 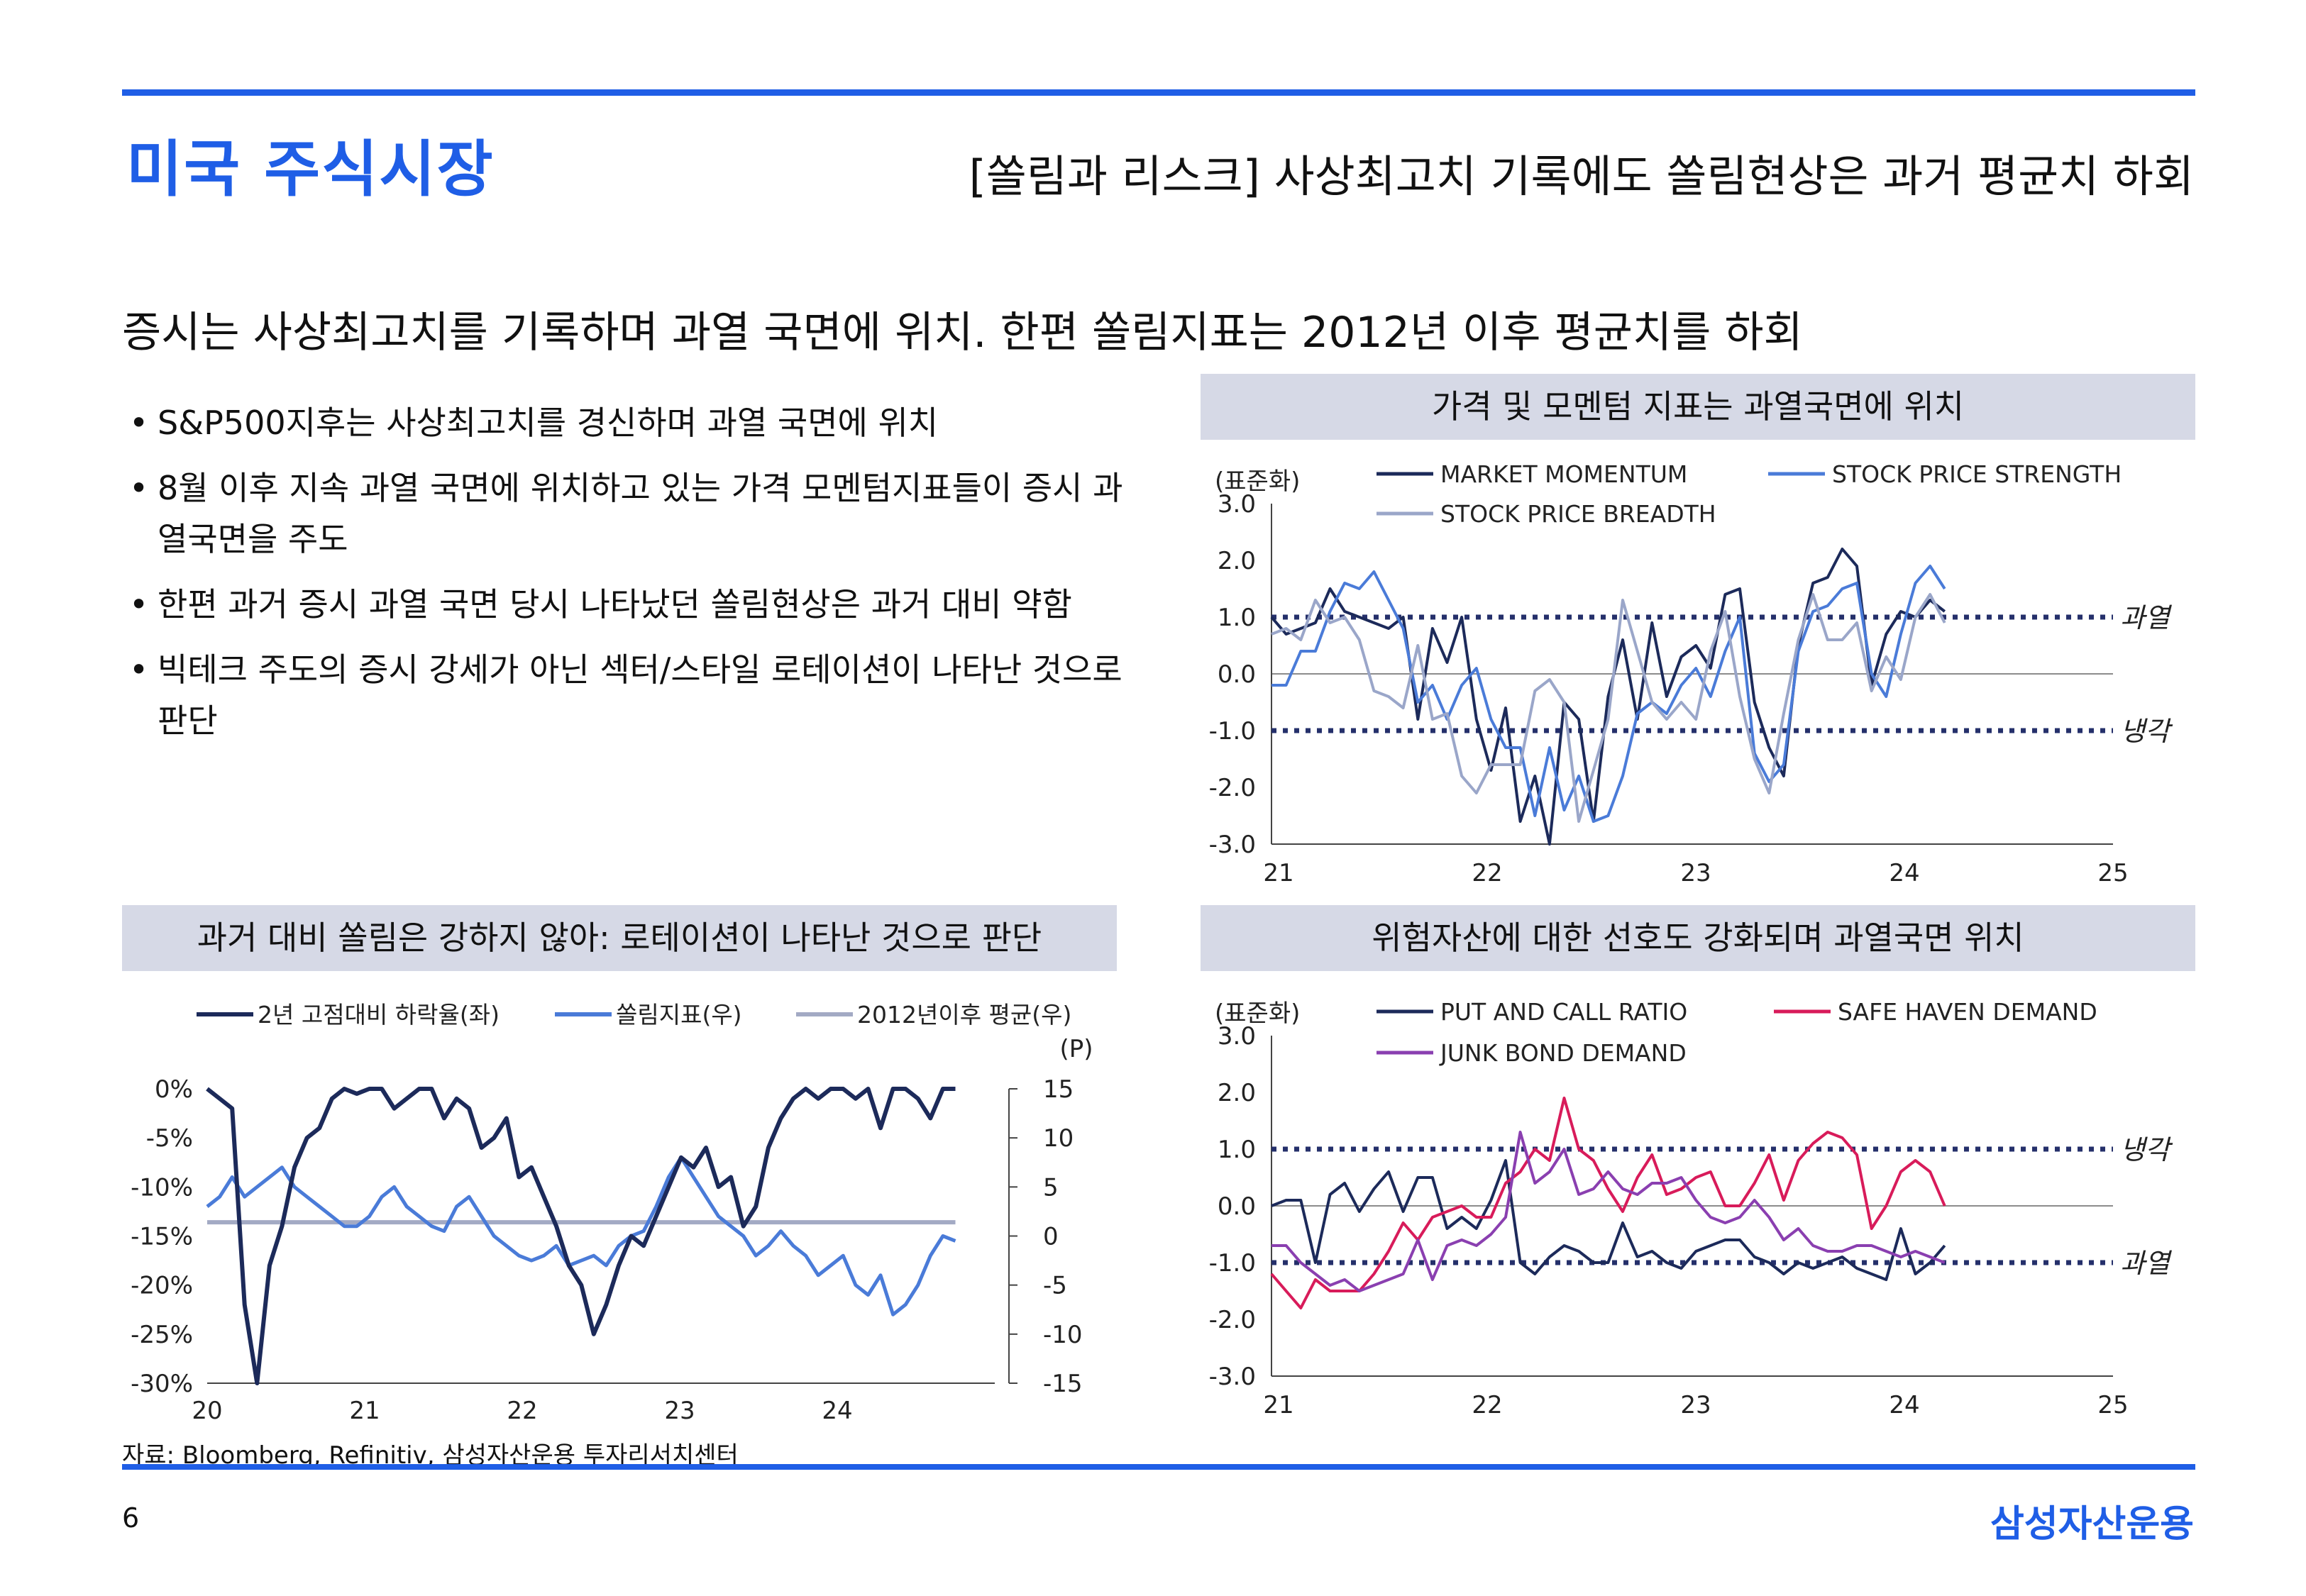 What do you see at coordinates (1058, 1089) in the screenshot?
I see `right-y-tick-label: 15` at bounding box center [1058, 1089].